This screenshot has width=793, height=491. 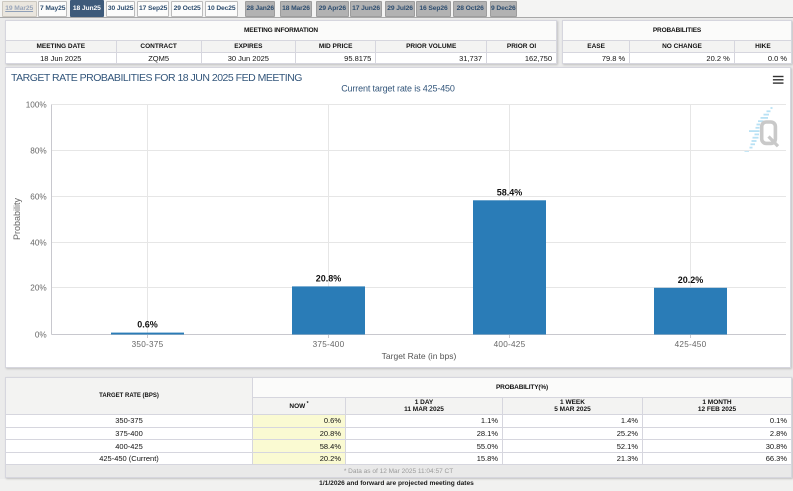 I want to click on svg-text: 400-425, so click(x=510, y=344).